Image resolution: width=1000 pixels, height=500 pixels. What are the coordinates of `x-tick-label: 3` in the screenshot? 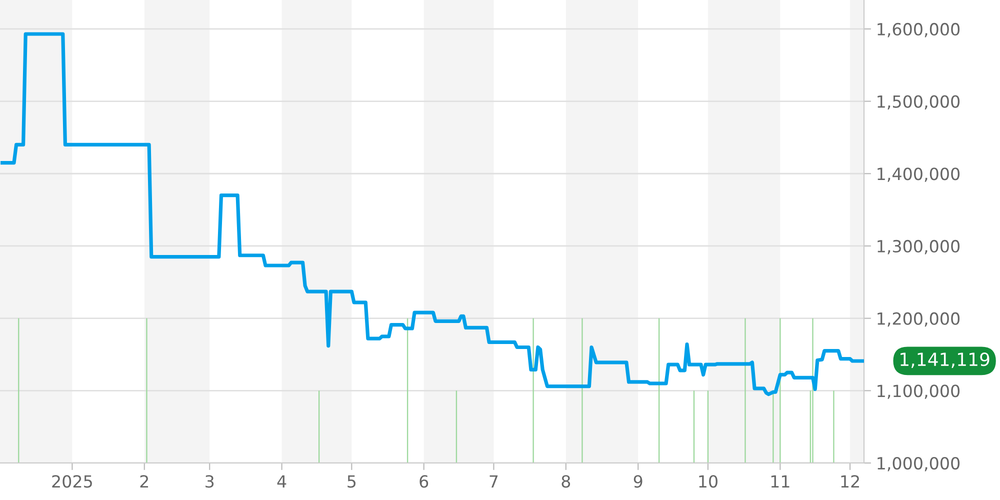 It's located at (210, 481).